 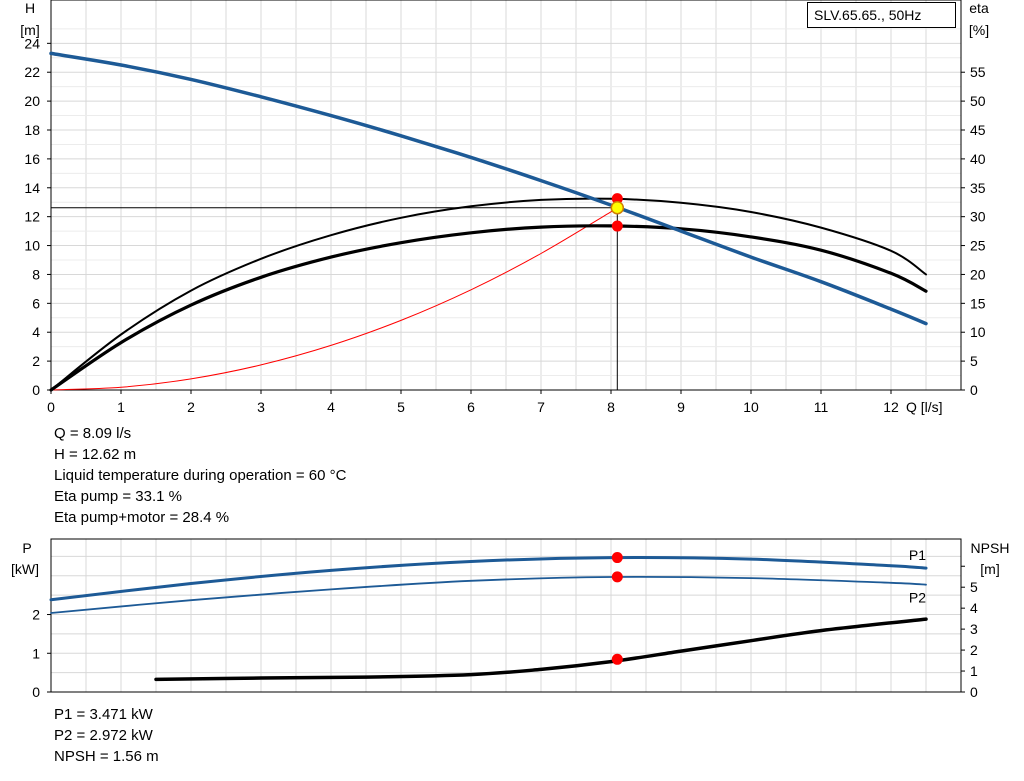 I want to click on x-tick-label: 12, so click(x=891, y=407).